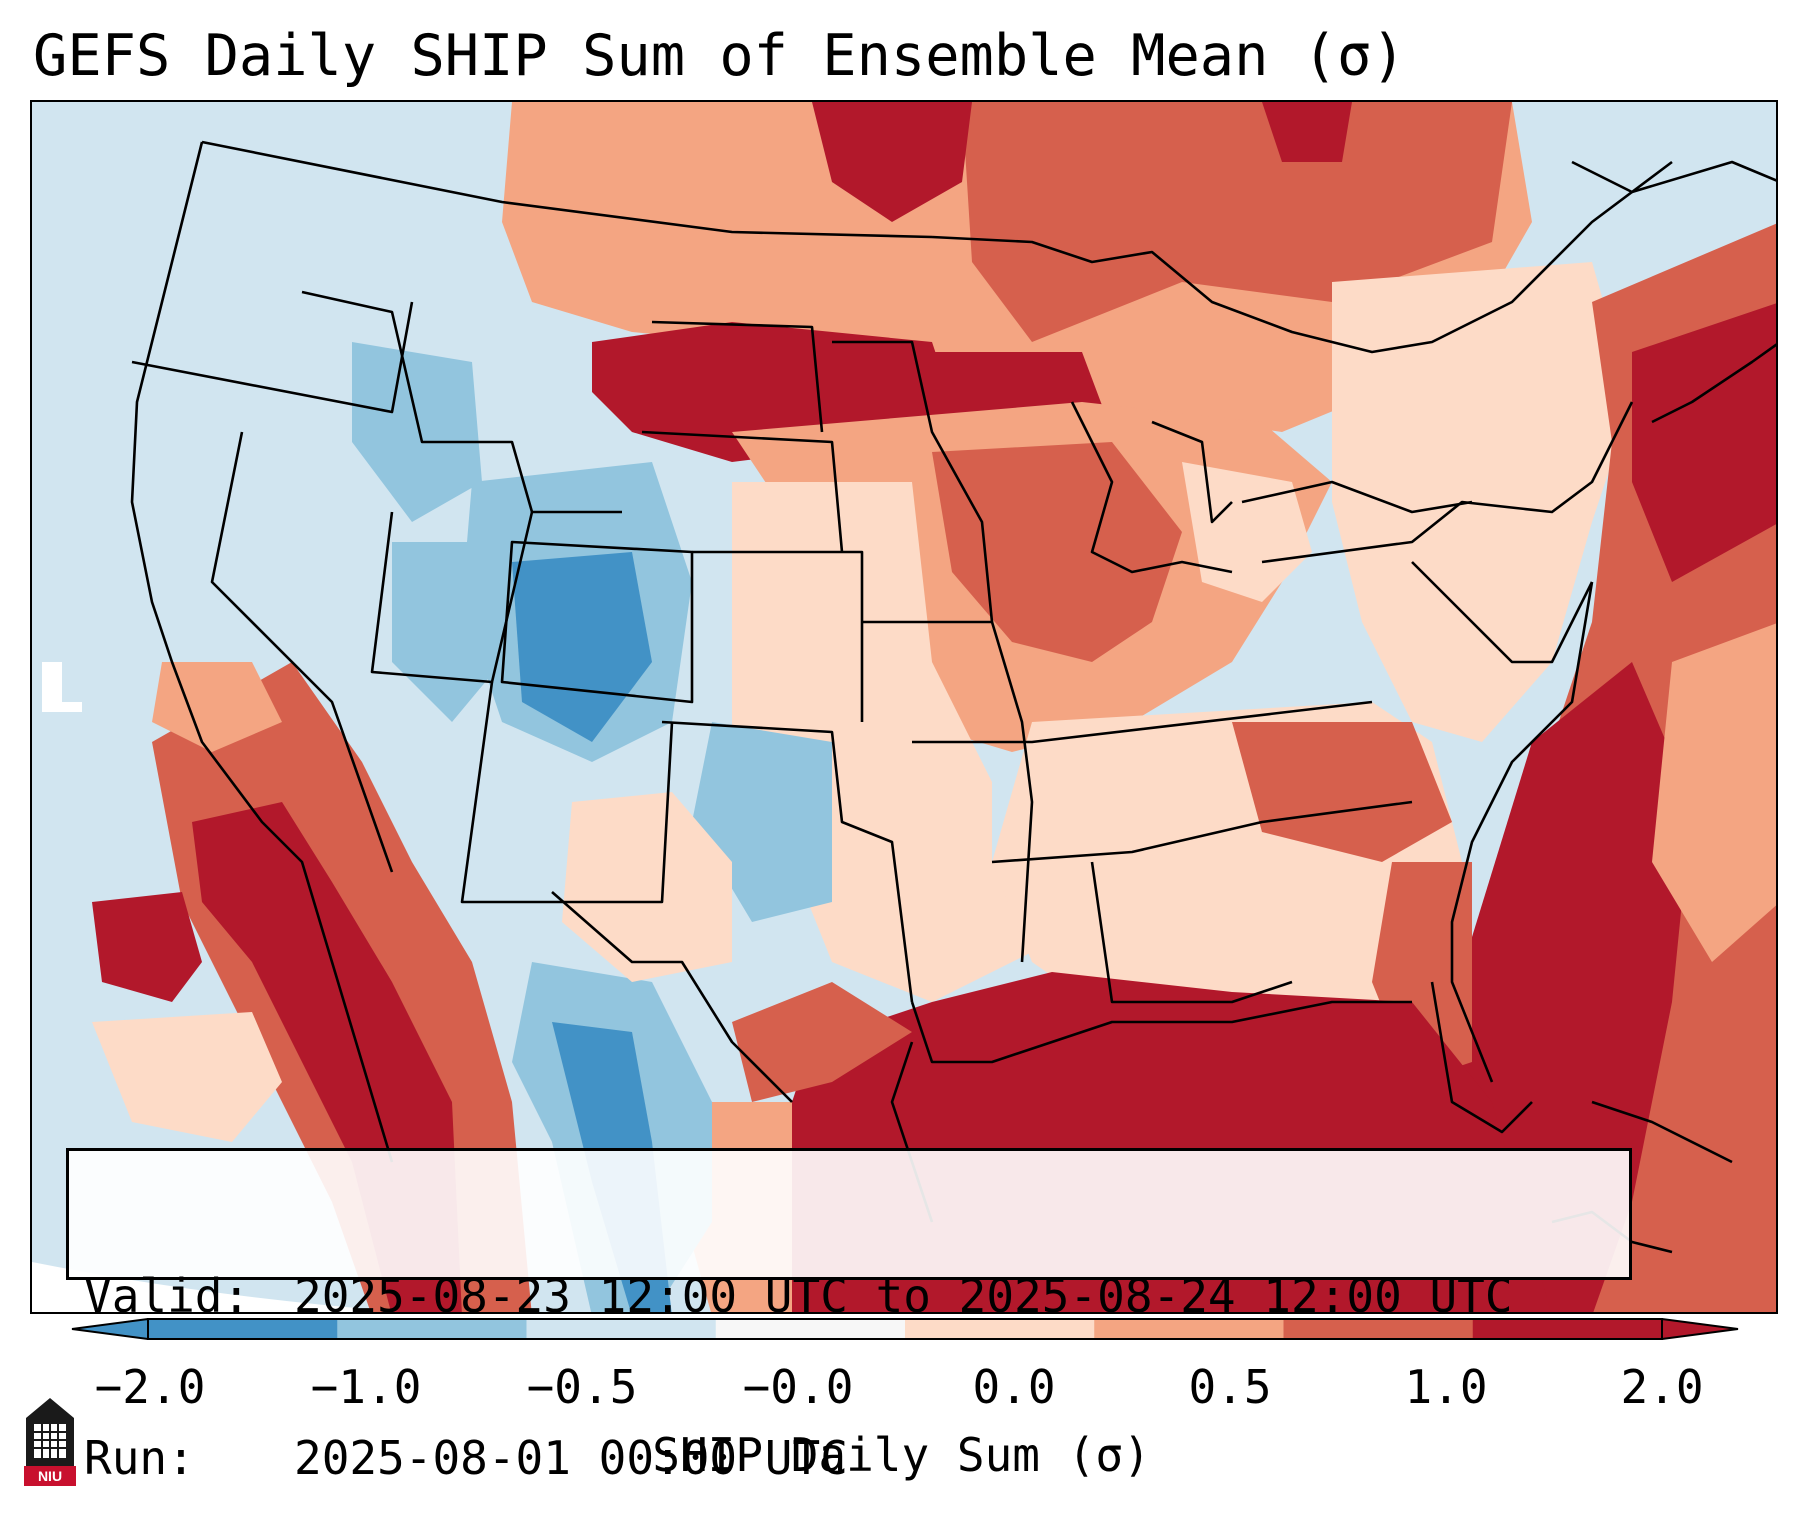 Image resolution: width=1803 pixels, height=1539 pixels. I want to click on or-id-border, so click(272, 357).